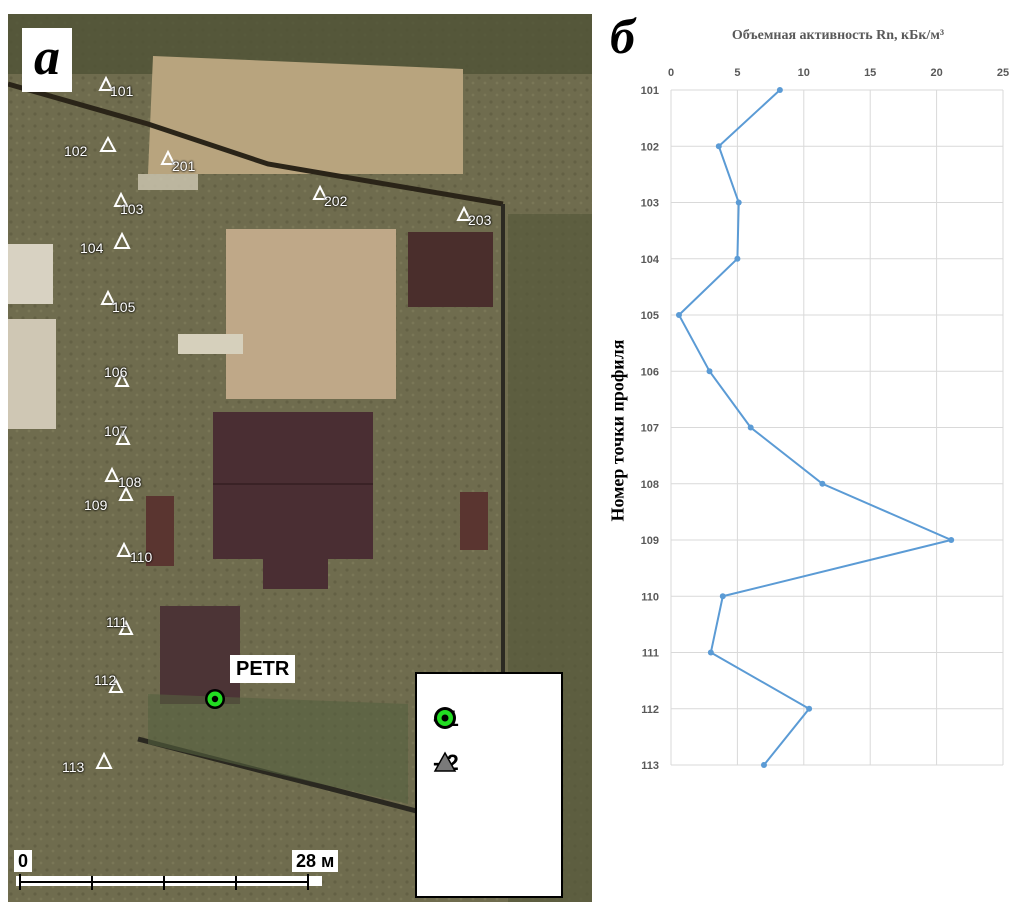  Describe the element at coordinates (169, 882) in the screenshot. I see `scale-bar` at that location.